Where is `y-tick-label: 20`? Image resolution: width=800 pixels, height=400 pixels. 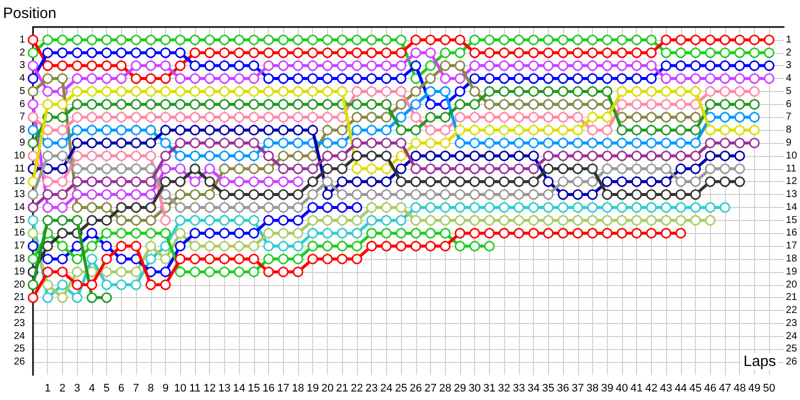
y-tick-label: 20 is located at coordinates (20, 284).